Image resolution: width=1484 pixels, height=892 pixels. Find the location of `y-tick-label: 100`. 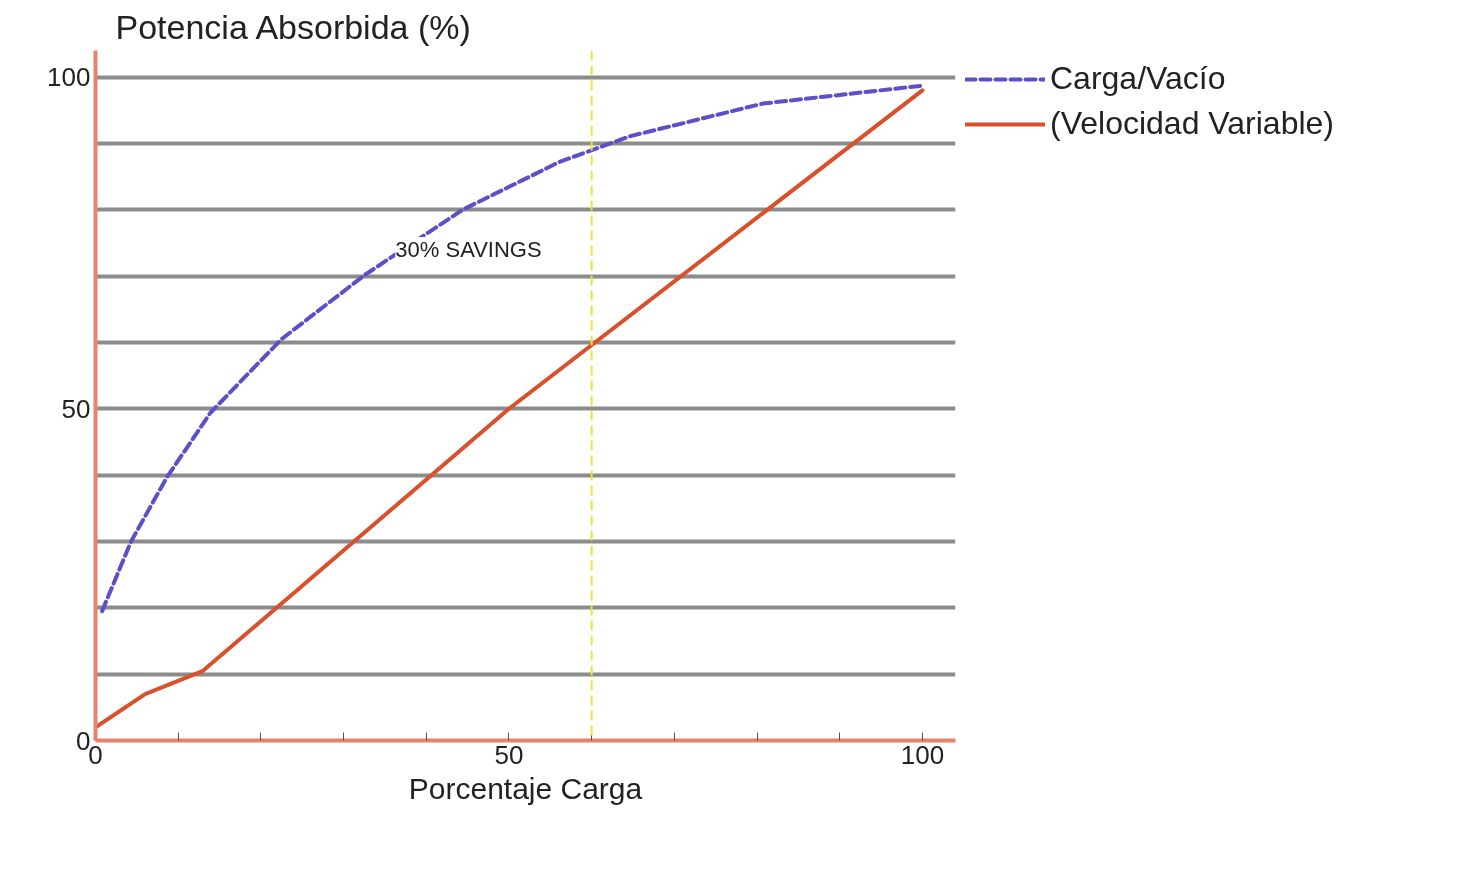

y-tick-label: 100 is located at coordinates (69, 77).